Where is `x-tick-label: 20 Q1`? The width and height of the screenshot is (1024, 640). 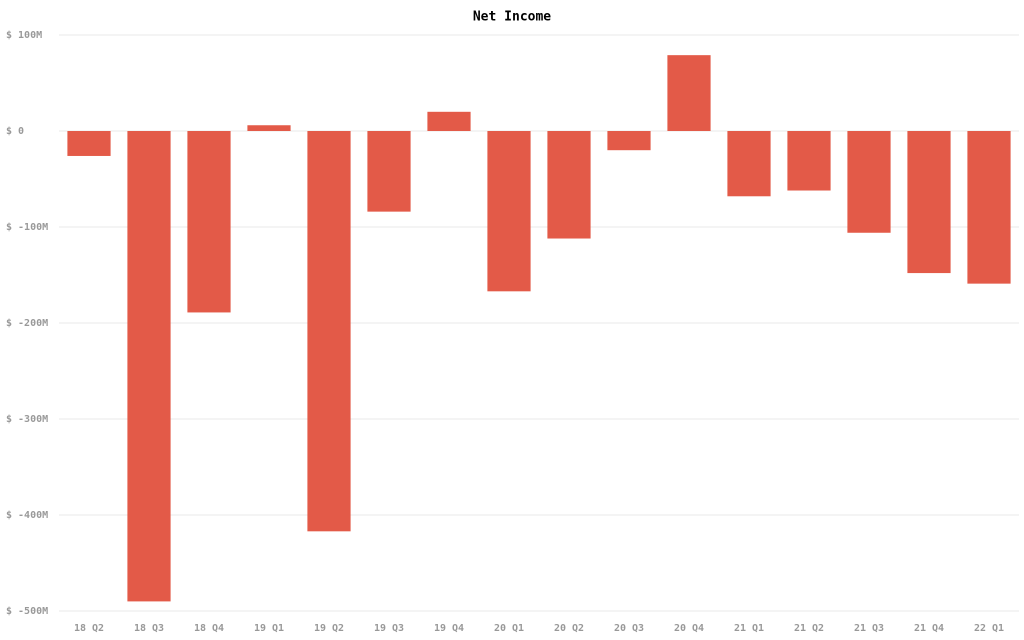
x-tick-label: 20 Q1 is located at coordinates (509, 628).